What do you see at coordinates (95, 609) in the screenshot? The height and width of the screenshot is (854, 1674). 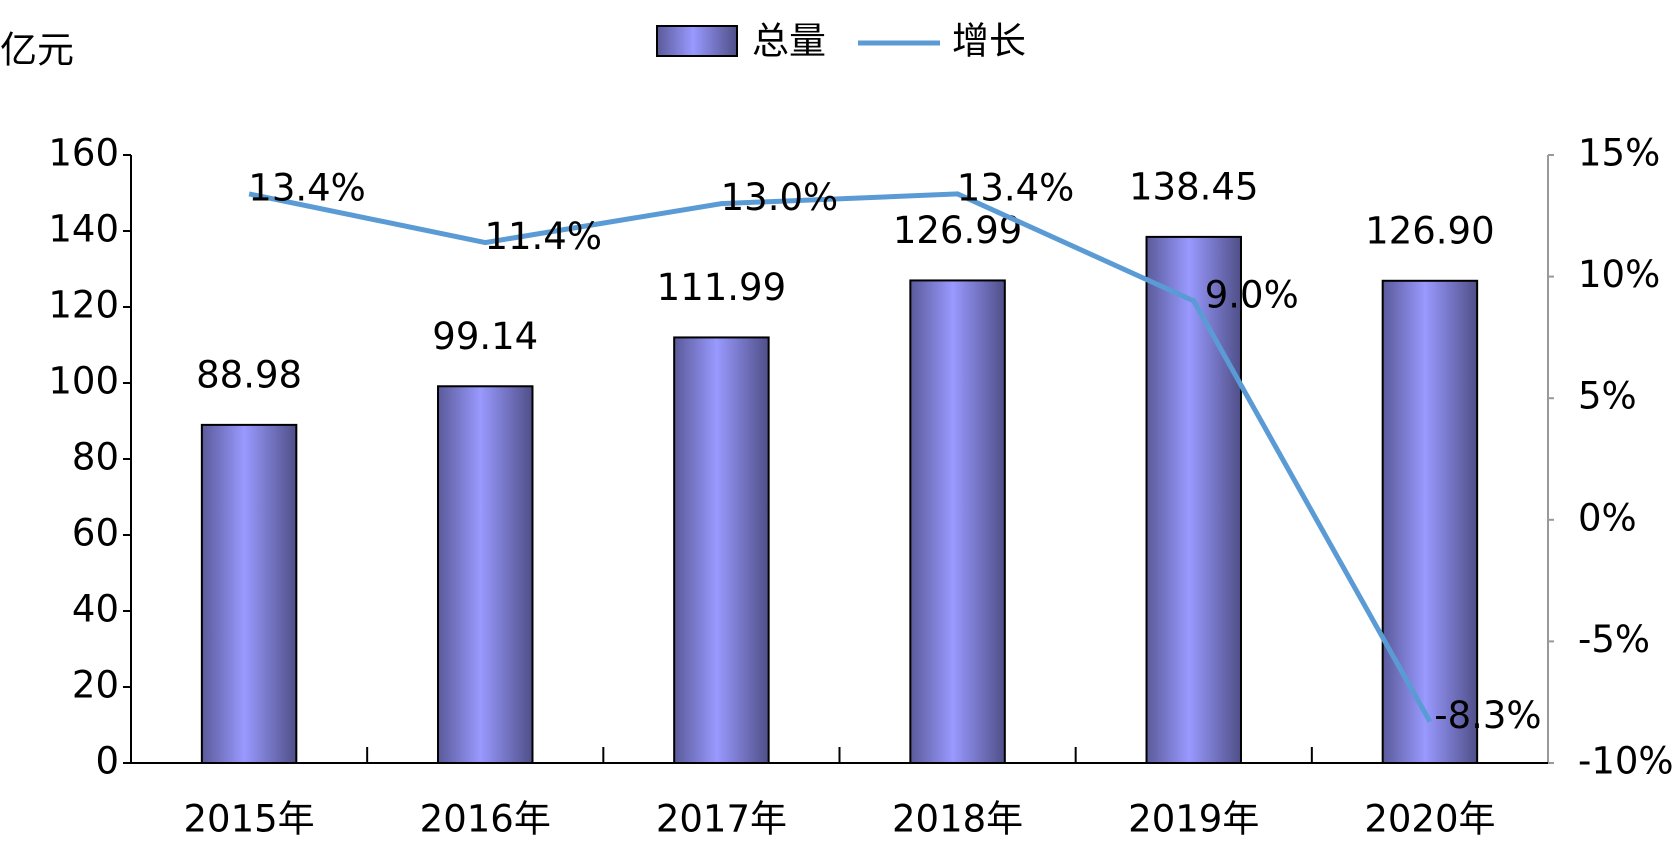 I see `y-tick-label: 40` at bounding box center [95, 609].